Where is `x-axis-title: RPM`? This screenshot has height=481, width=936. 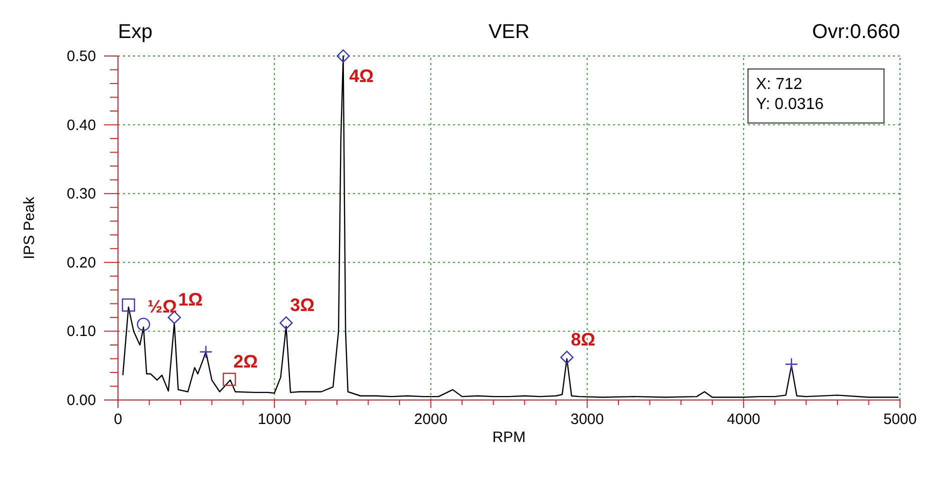 x-axis-title: RPM is located at coordinates (509, 437).